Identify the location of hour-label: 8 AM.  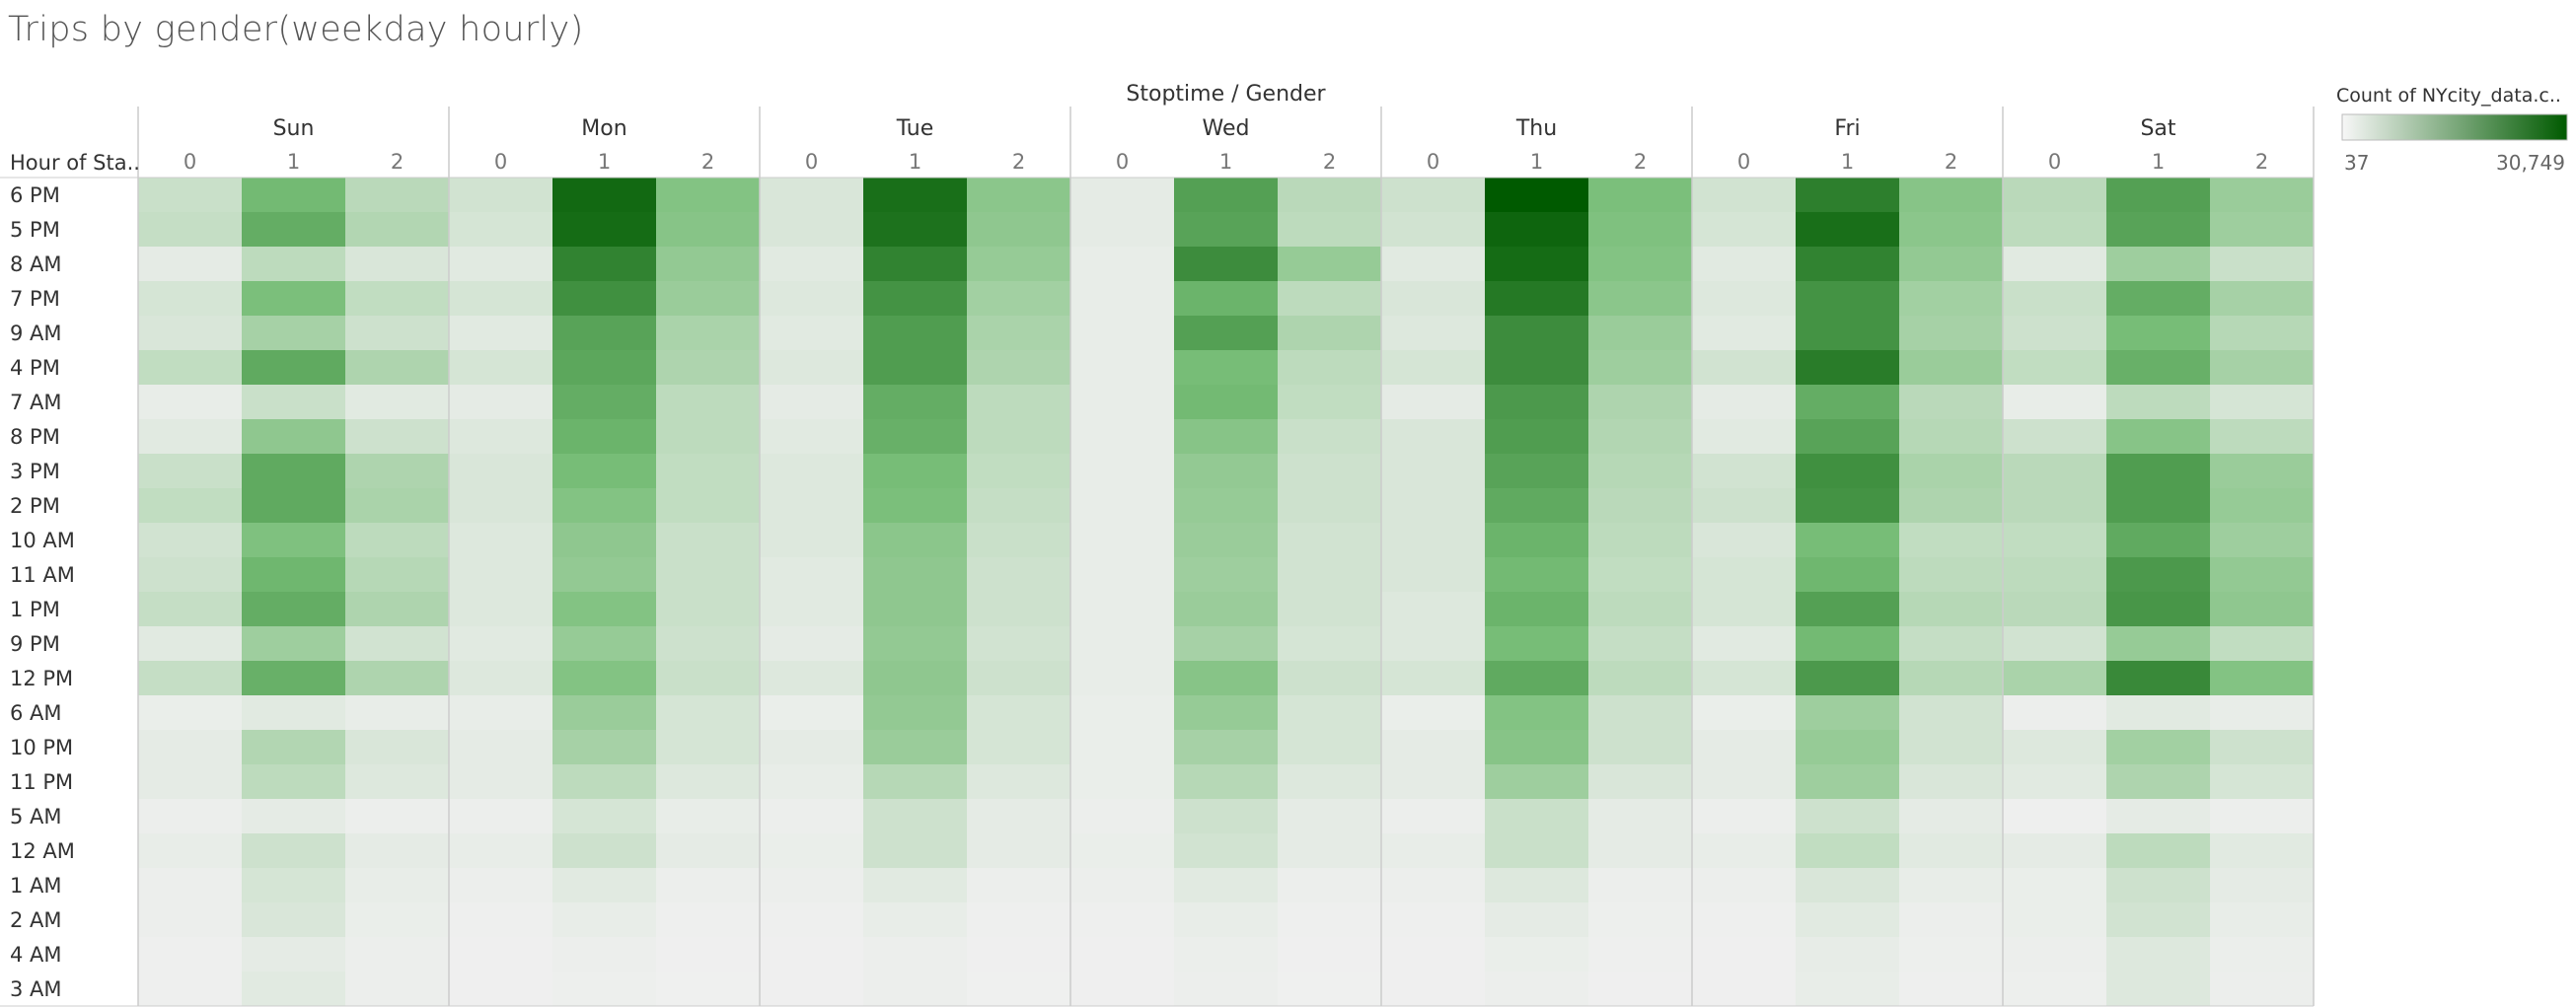
(36, 264).